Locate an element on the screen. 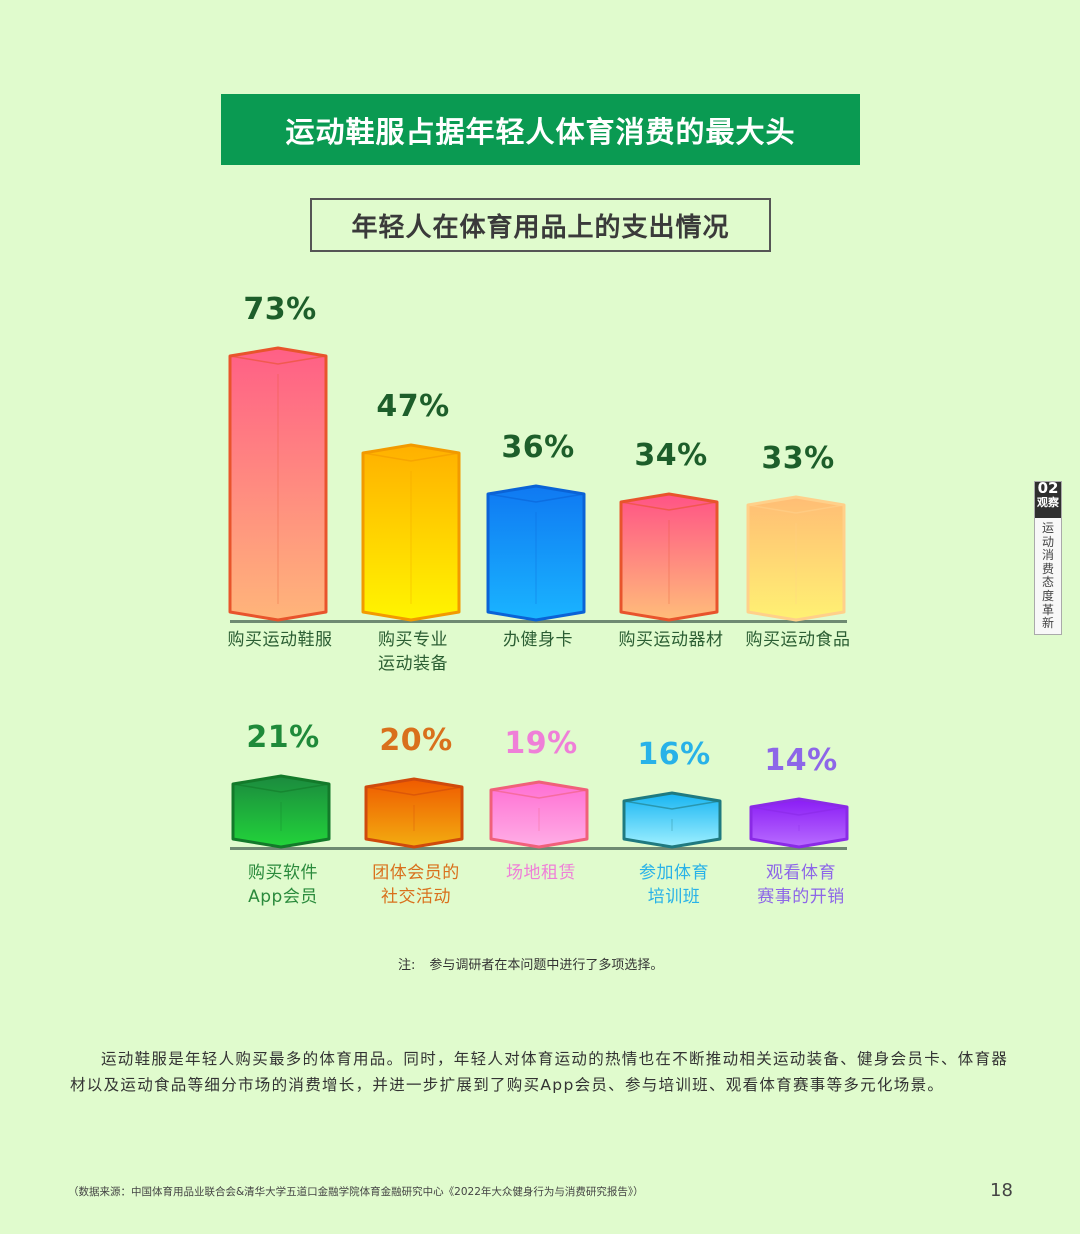 The height and width of the screenshot is (1234, 1080). page-number: 18 is located at coordinates (1001, 1190).